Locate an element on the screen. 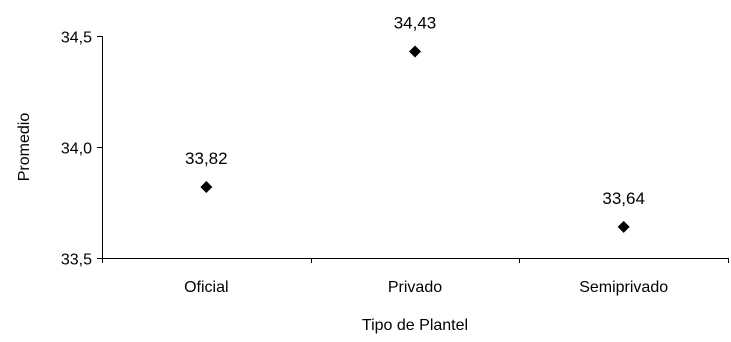 The height and width of the screenshot is (342, 731). y-axis-ticks: 33,5 34,0 34,5 is located at coordinates (82, 149).